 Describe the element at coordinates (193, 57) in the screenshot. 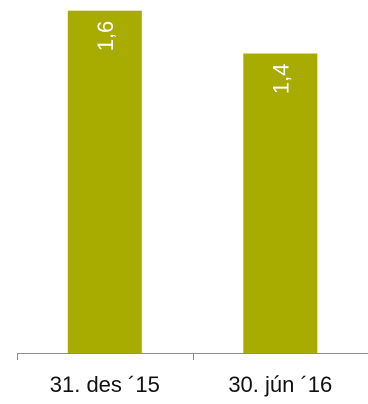

I see `data-labels: 1,6 1,4` at that location.